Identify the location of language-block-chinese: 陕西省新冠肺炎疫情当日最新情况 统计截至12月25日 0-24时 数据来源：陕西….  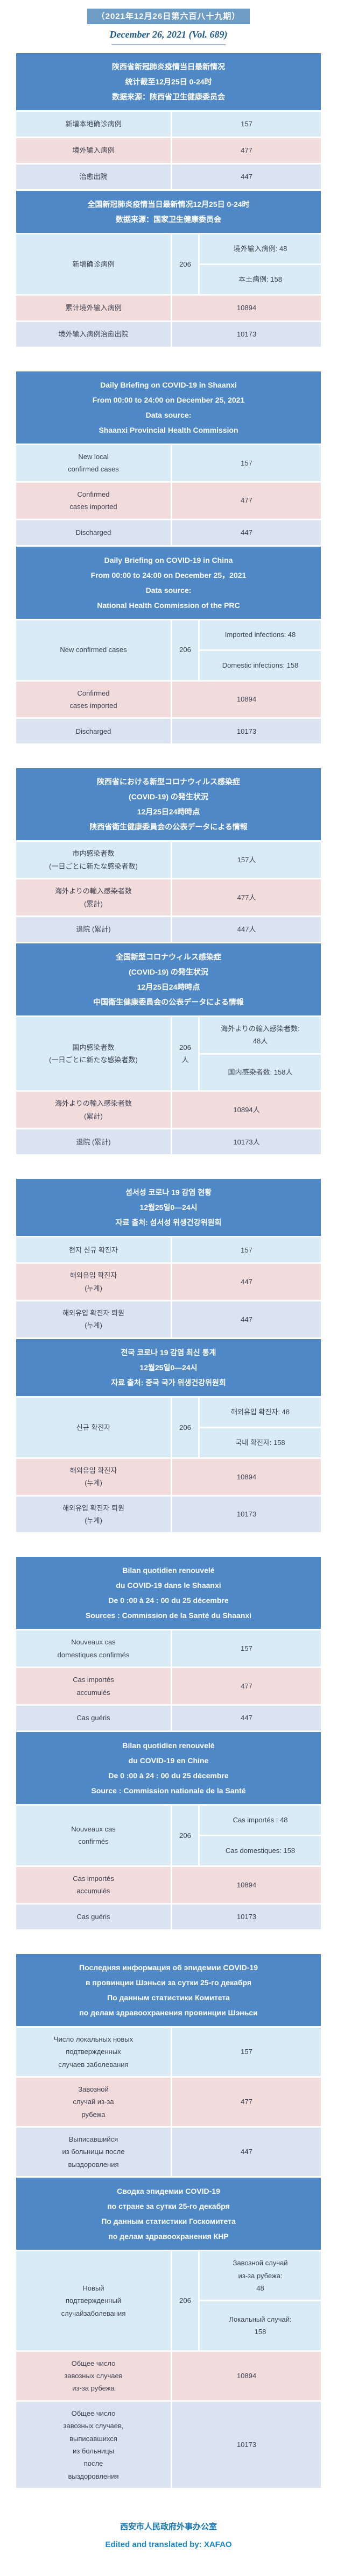
(169, 200).